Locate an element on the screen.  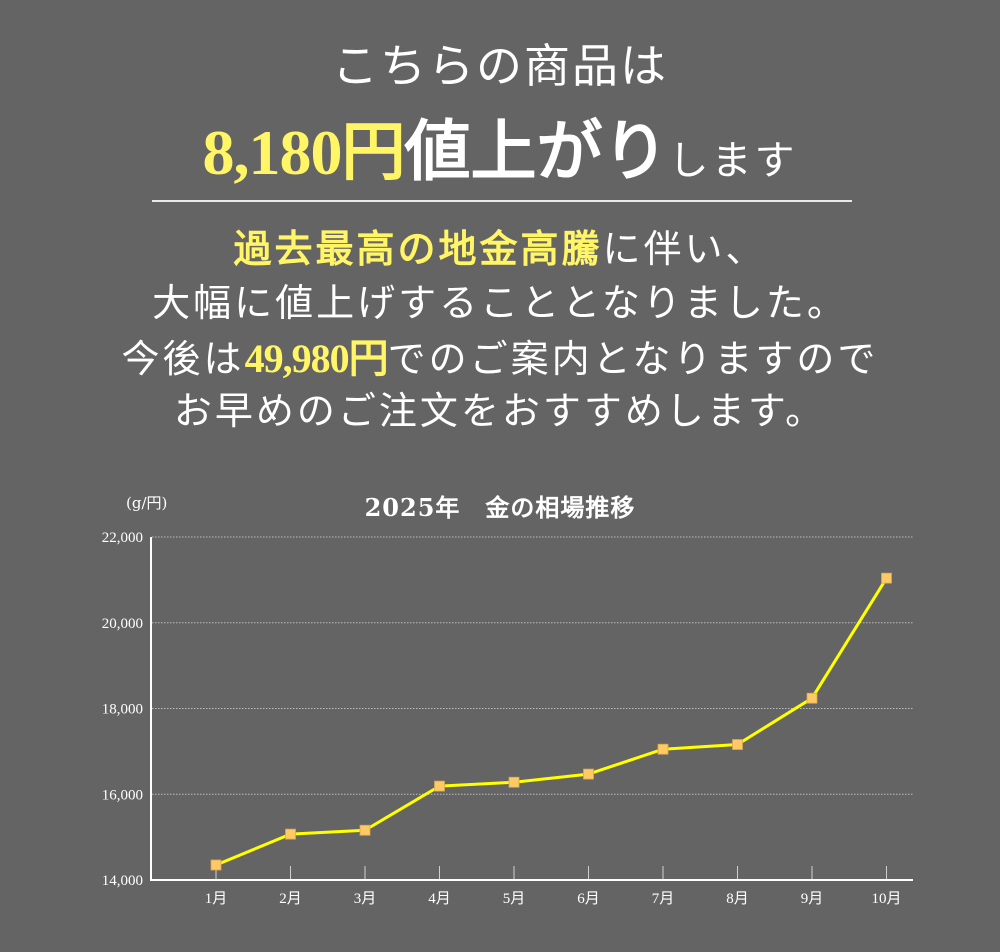
y-tick-label: 22,000 is located at coordinates (122, 538).